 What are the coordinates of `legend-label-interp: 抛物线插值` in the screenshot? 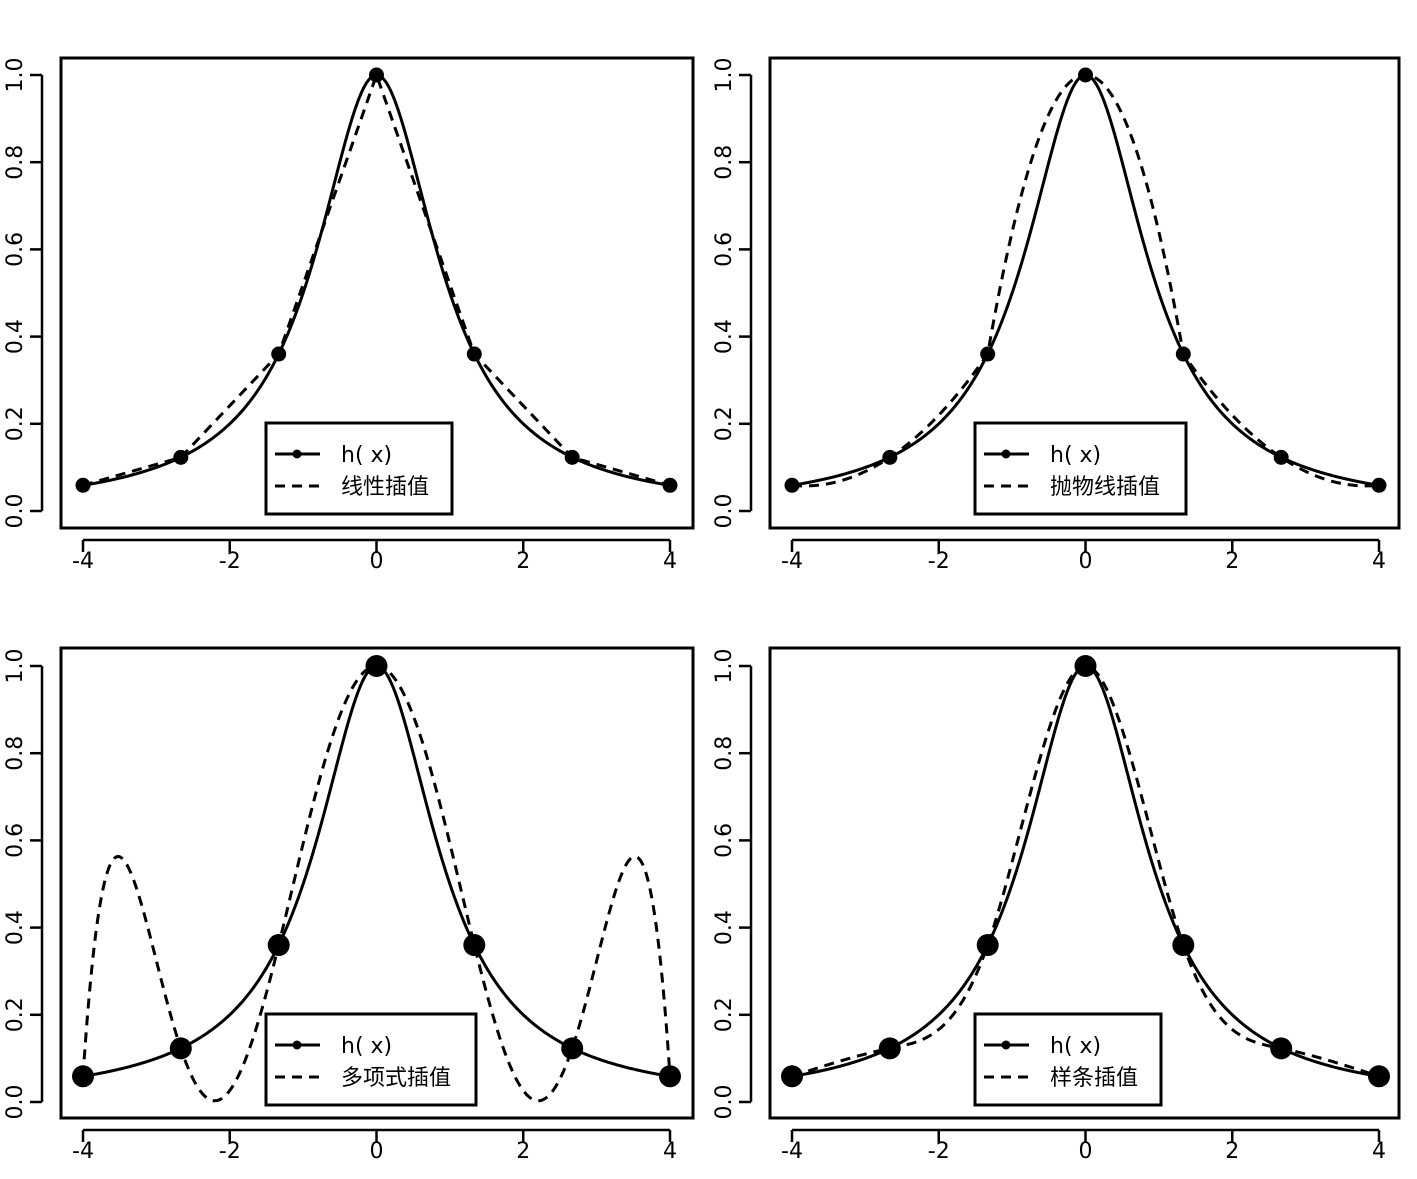 It's located at (1105, 487).